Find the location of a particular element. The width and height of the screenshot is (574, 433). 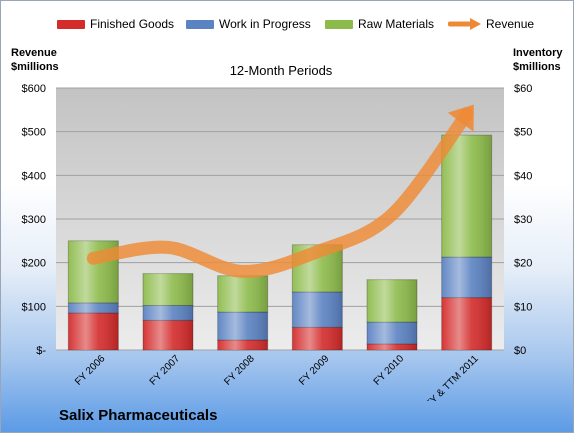

legend-swatch-finished-goods is located at coordinates (71, 24).